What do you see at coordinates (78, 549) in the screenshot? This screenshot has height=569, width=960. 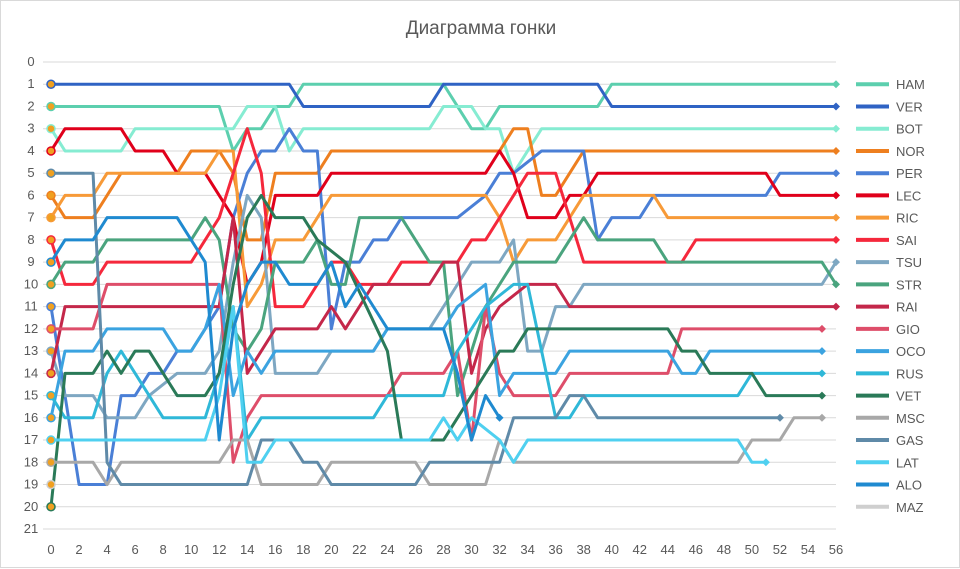 I see `x-tick-label: 2` at bounding box center [78, 549].